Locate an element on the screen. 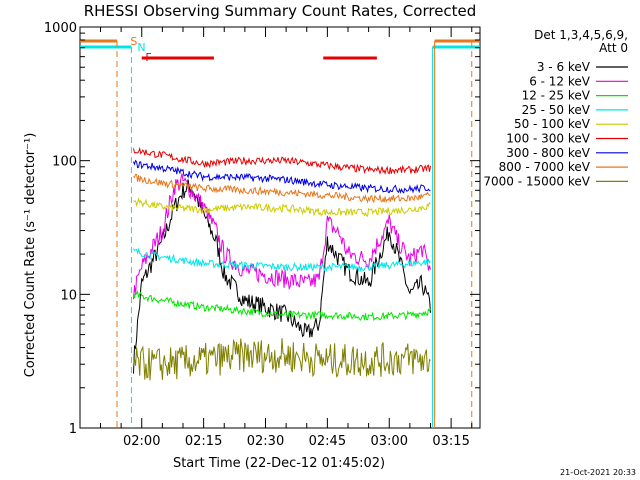 The width and height of the screenshot is (640, 480). y-tick-label: 10 is located at coordinates (68, 295).